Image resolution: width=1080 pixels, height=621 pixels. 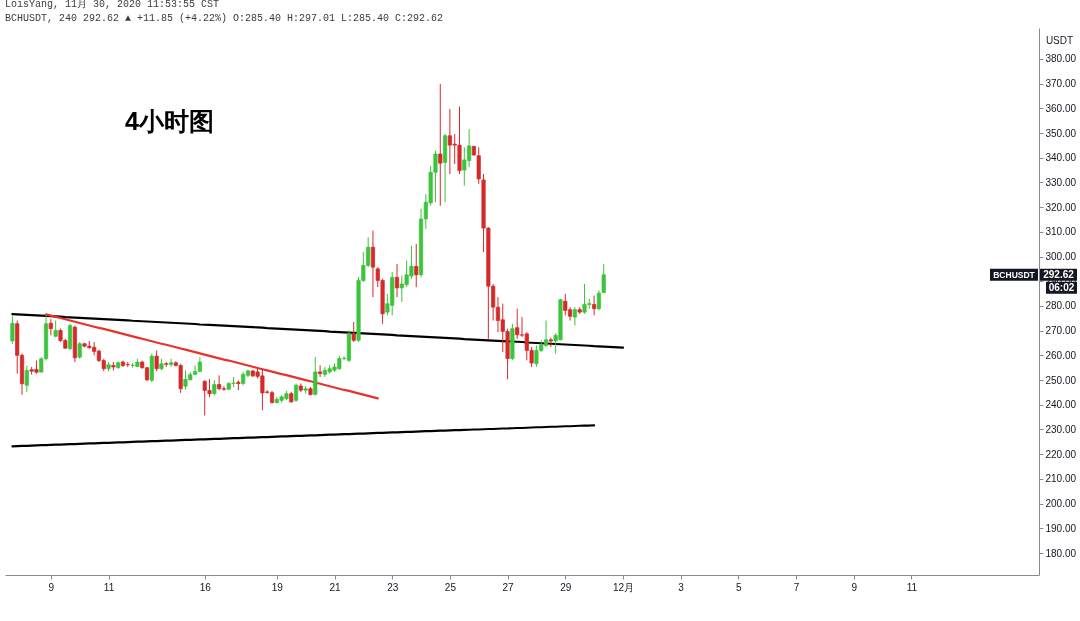 What do you see at coordinates (1061, 405) in the screenshot?
I see `y-tick-label: 240.00` at bounding box center [1061, 405].